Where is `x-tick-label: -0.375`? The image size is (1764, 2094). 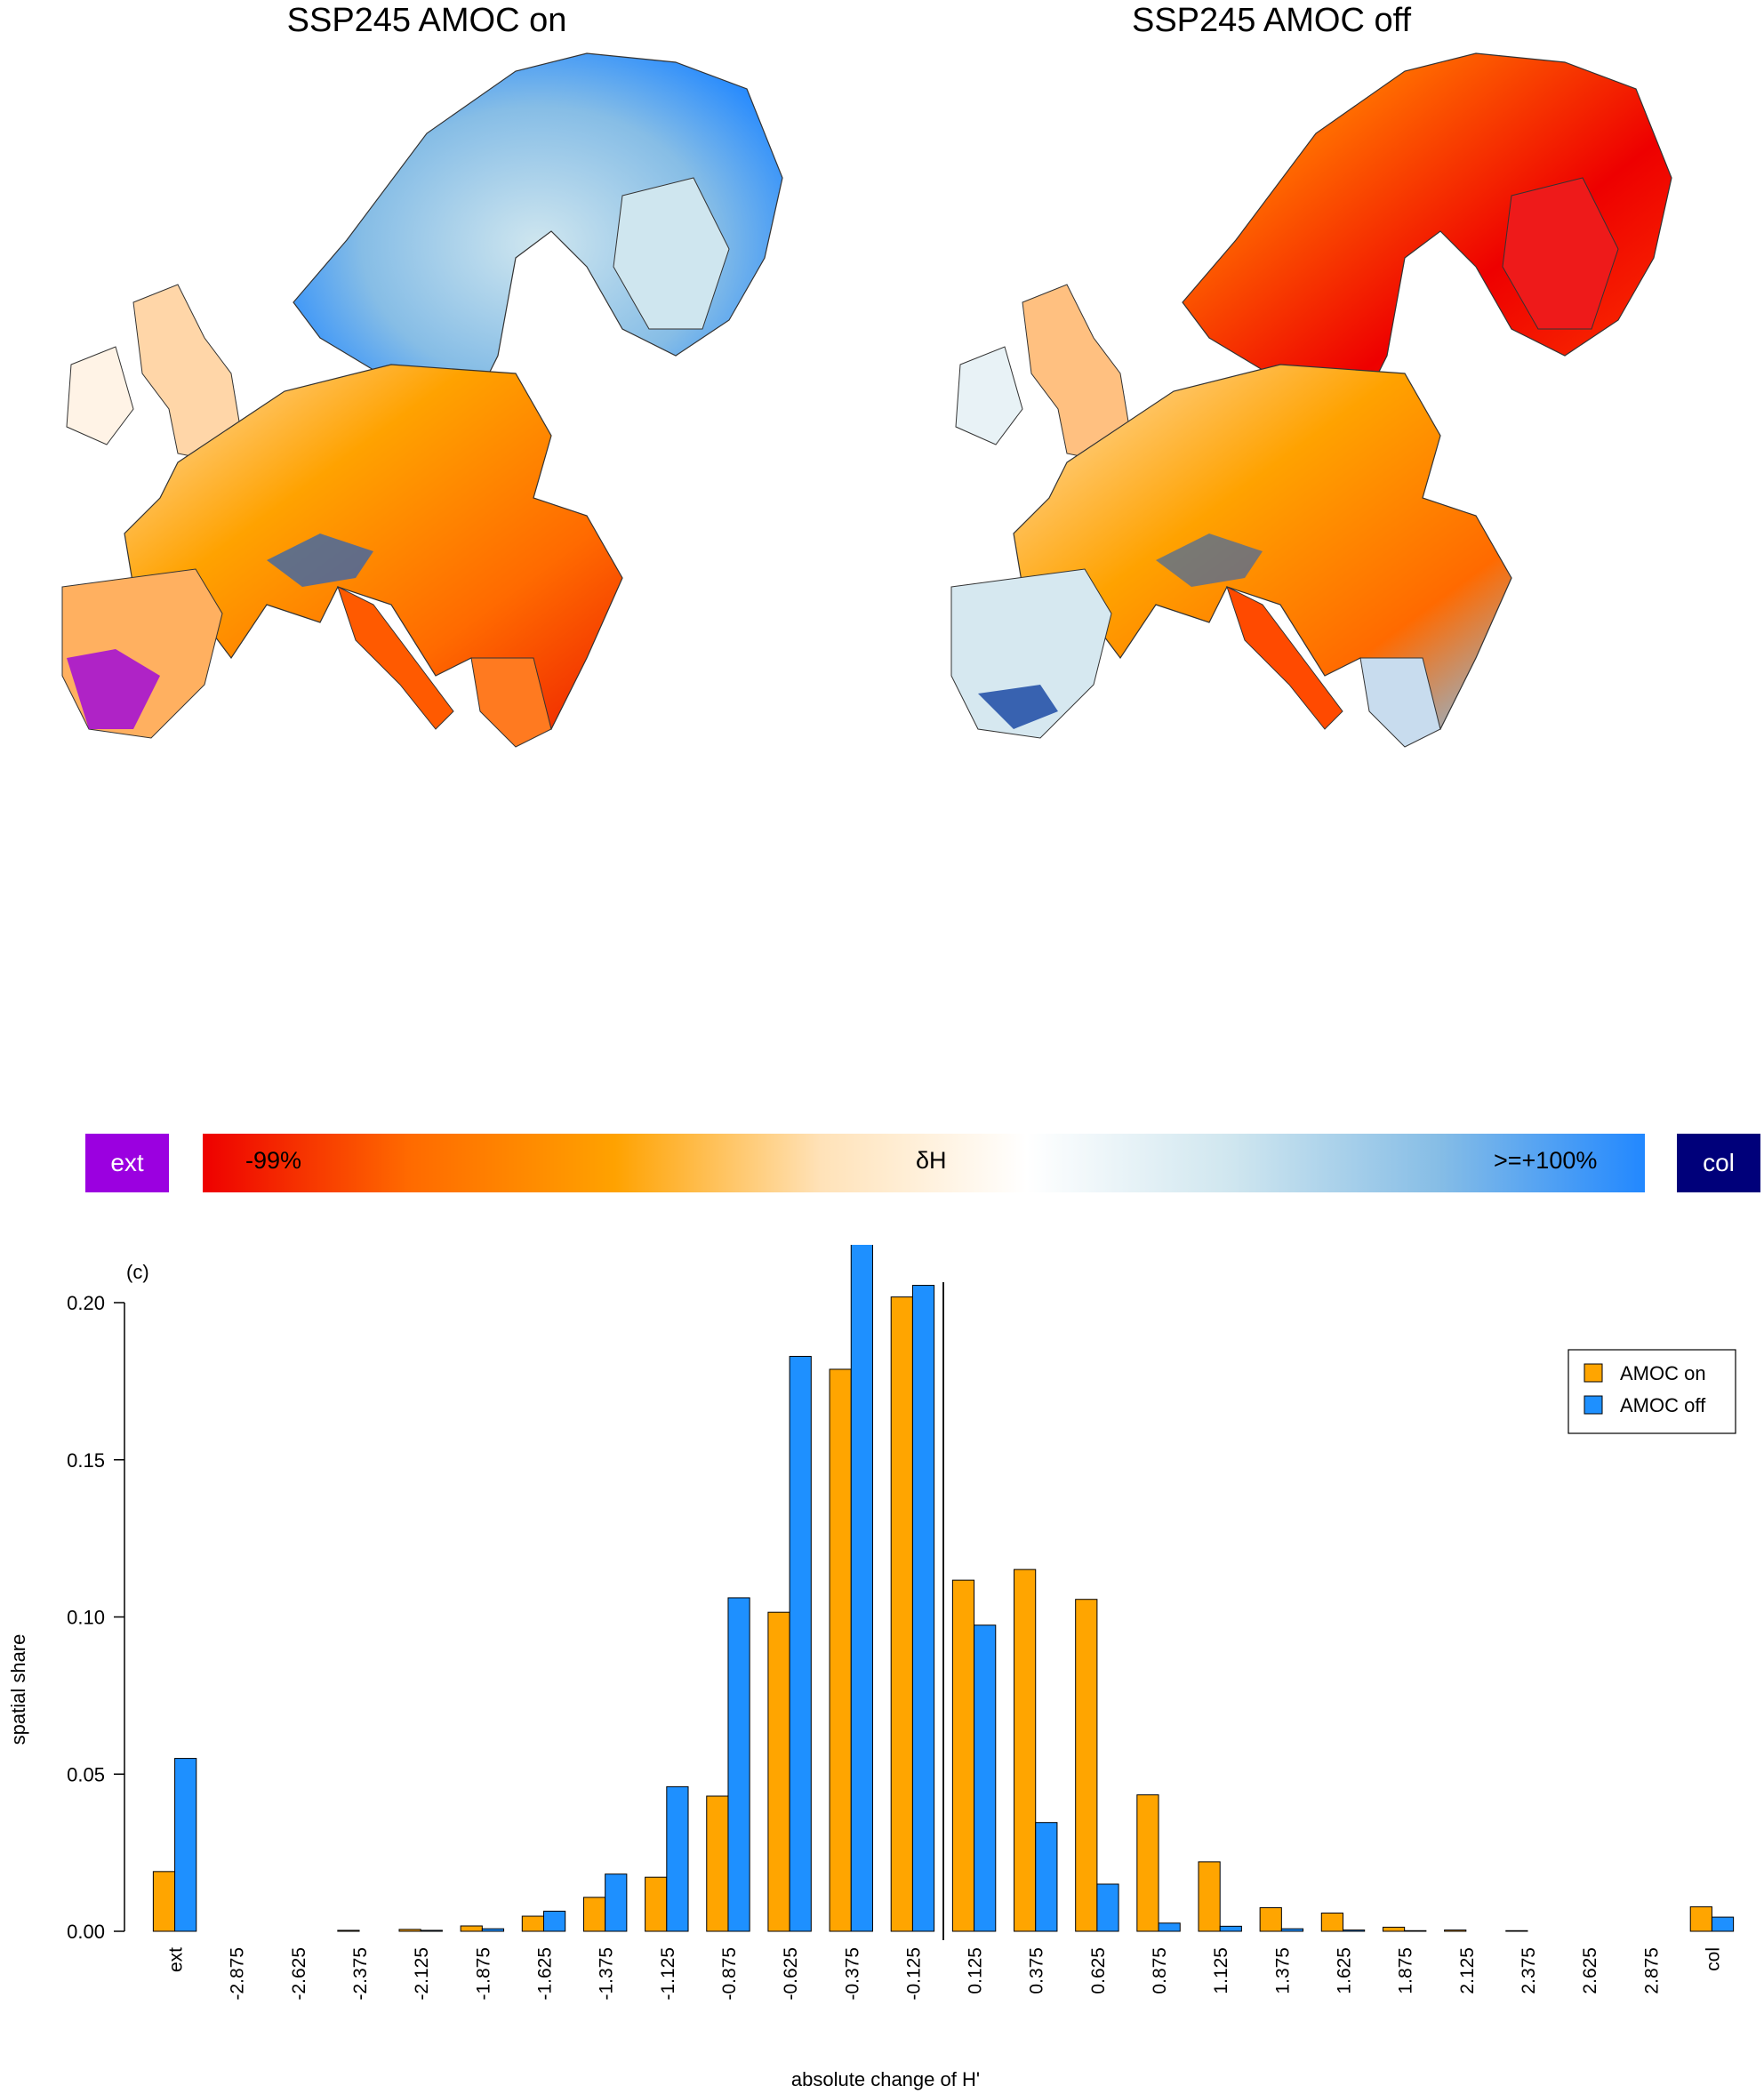 x-tick-label: -0.375 is located at coordinates (852, 1974).